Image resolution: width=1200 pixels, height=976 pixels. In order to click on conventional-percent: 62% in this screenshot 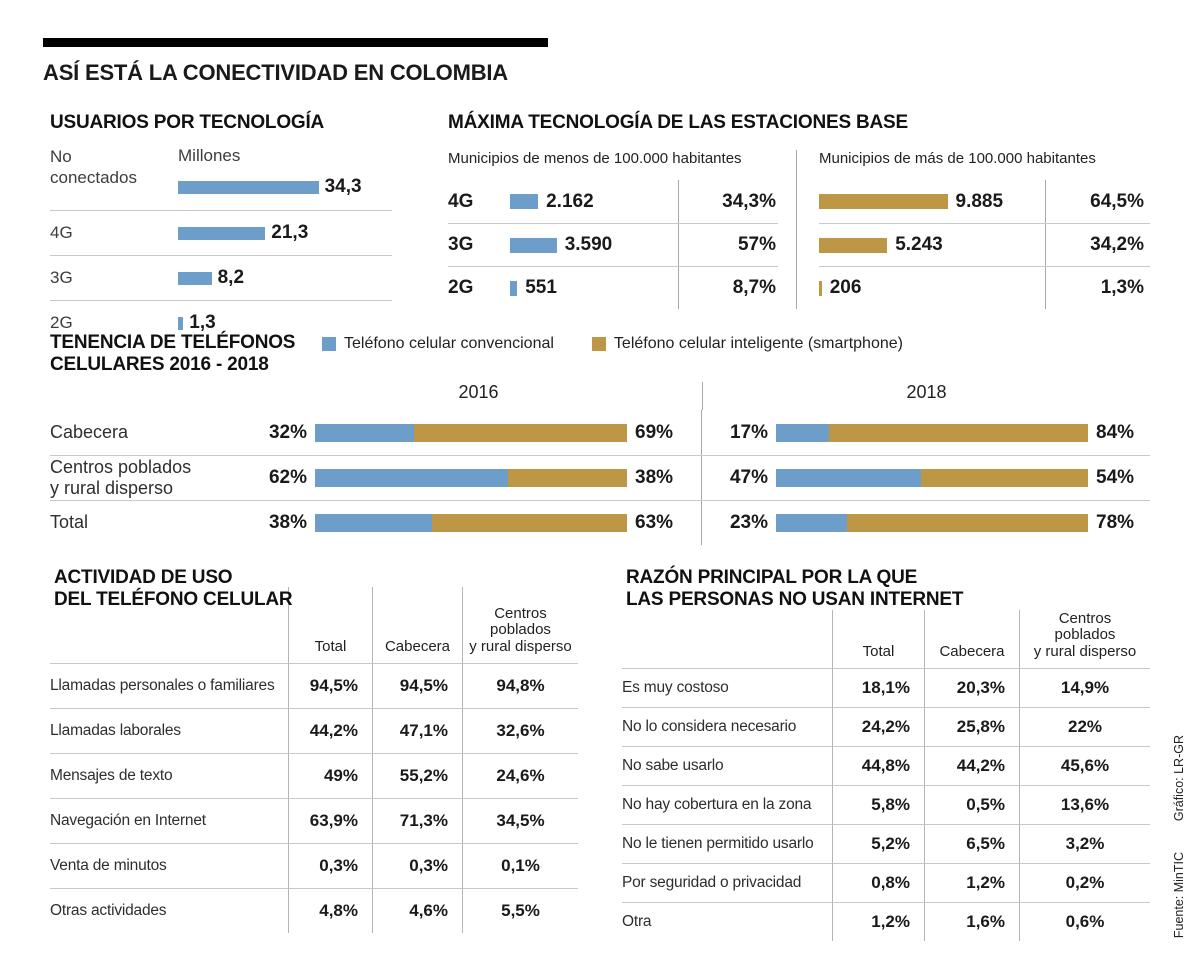, I will do `click(287, 478)`.